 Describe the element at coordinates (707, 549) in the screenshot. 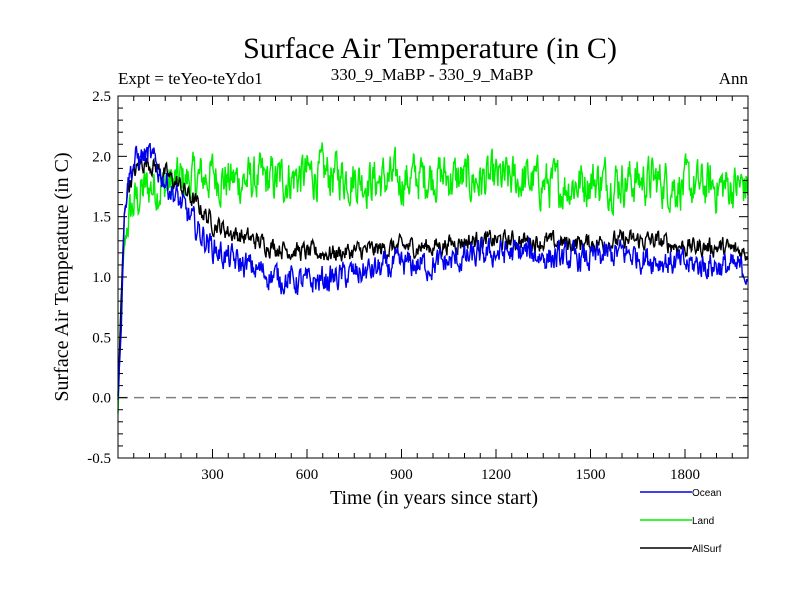

I see `legend-label-allsurf: AllSurf` at that location.